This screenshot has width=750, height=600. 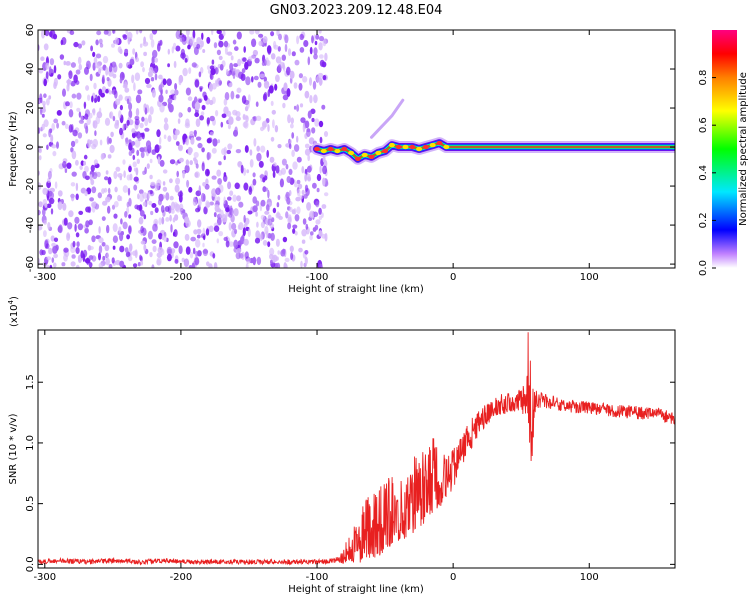 I want to click on colorbar-tick-label: 0.2, so click(x=703, y=220).